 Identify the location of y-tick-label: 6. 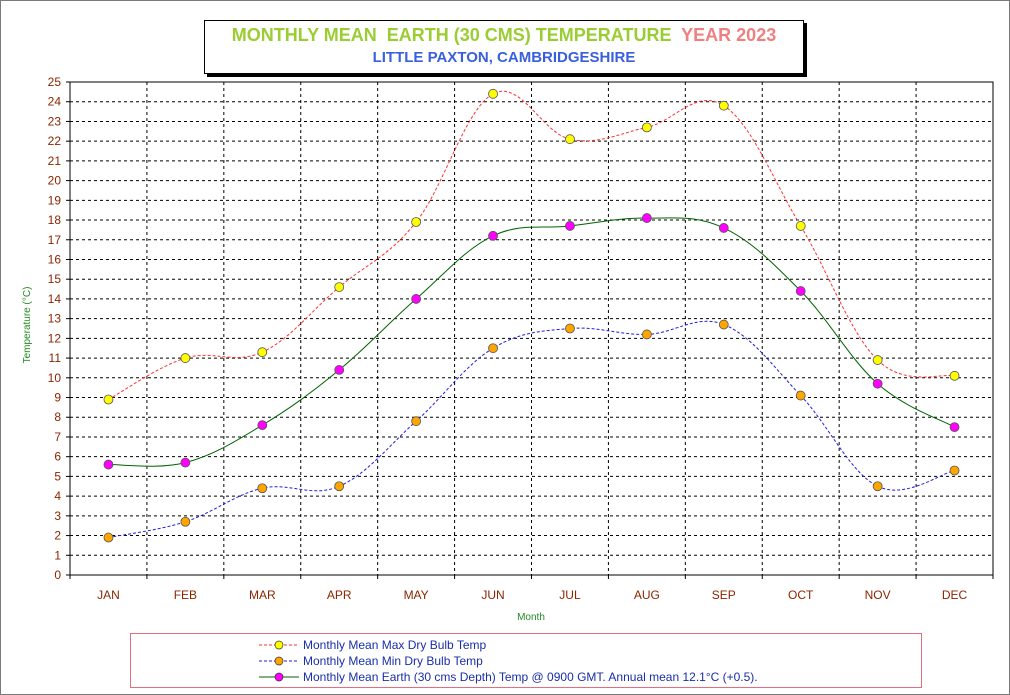
(57, 457).